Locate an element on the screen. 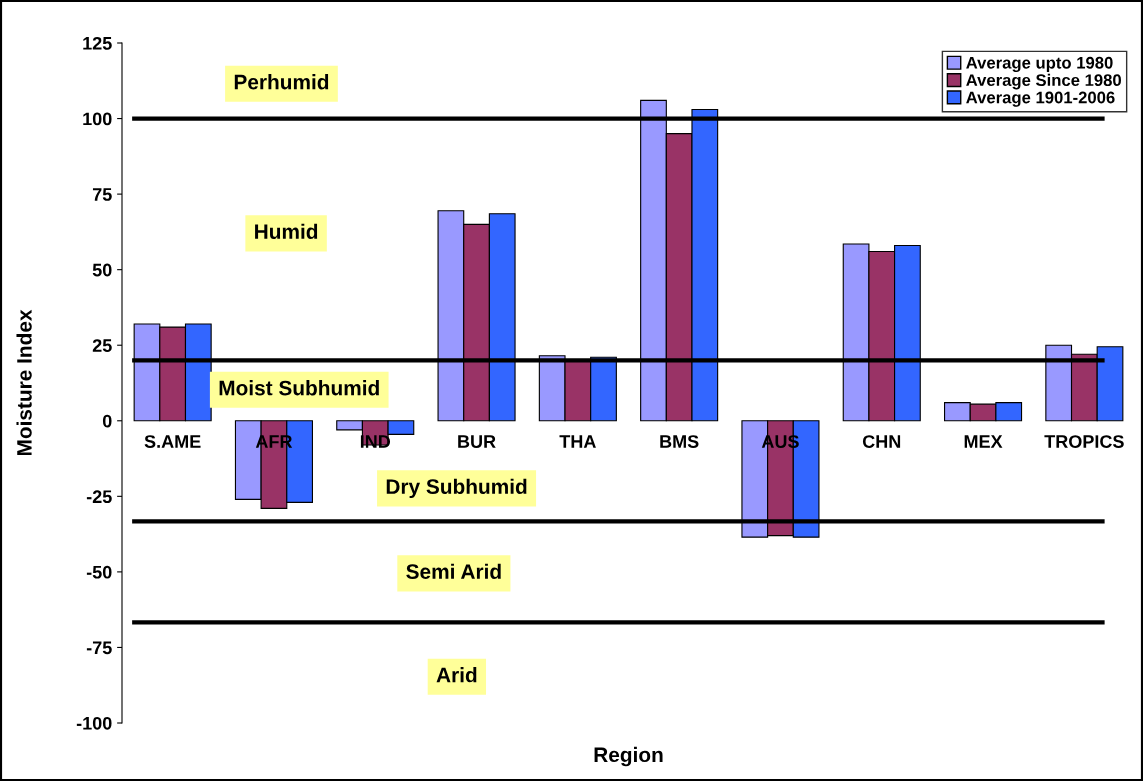 The width and height of the screenshot is (1143, 781). legend-label: Average 1901-2006 is located at coordinates (1040, 99).